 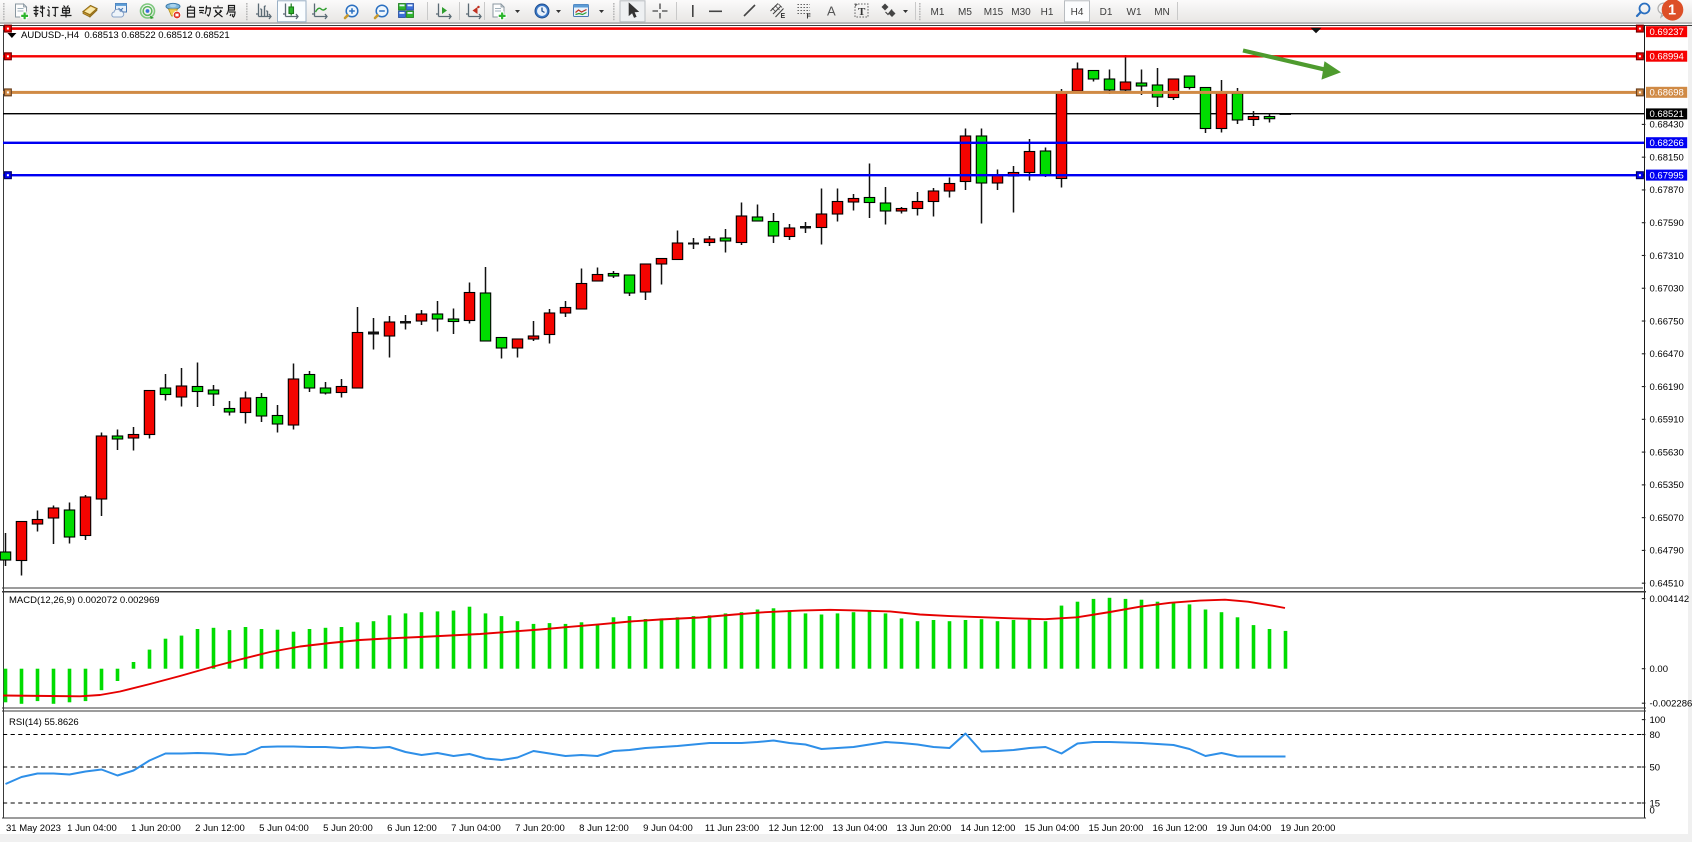 What do you see at coordinates (1667, 125) in the screenshot?
I see `svg-text: 0.68430` at bounding box center [1667, 125].